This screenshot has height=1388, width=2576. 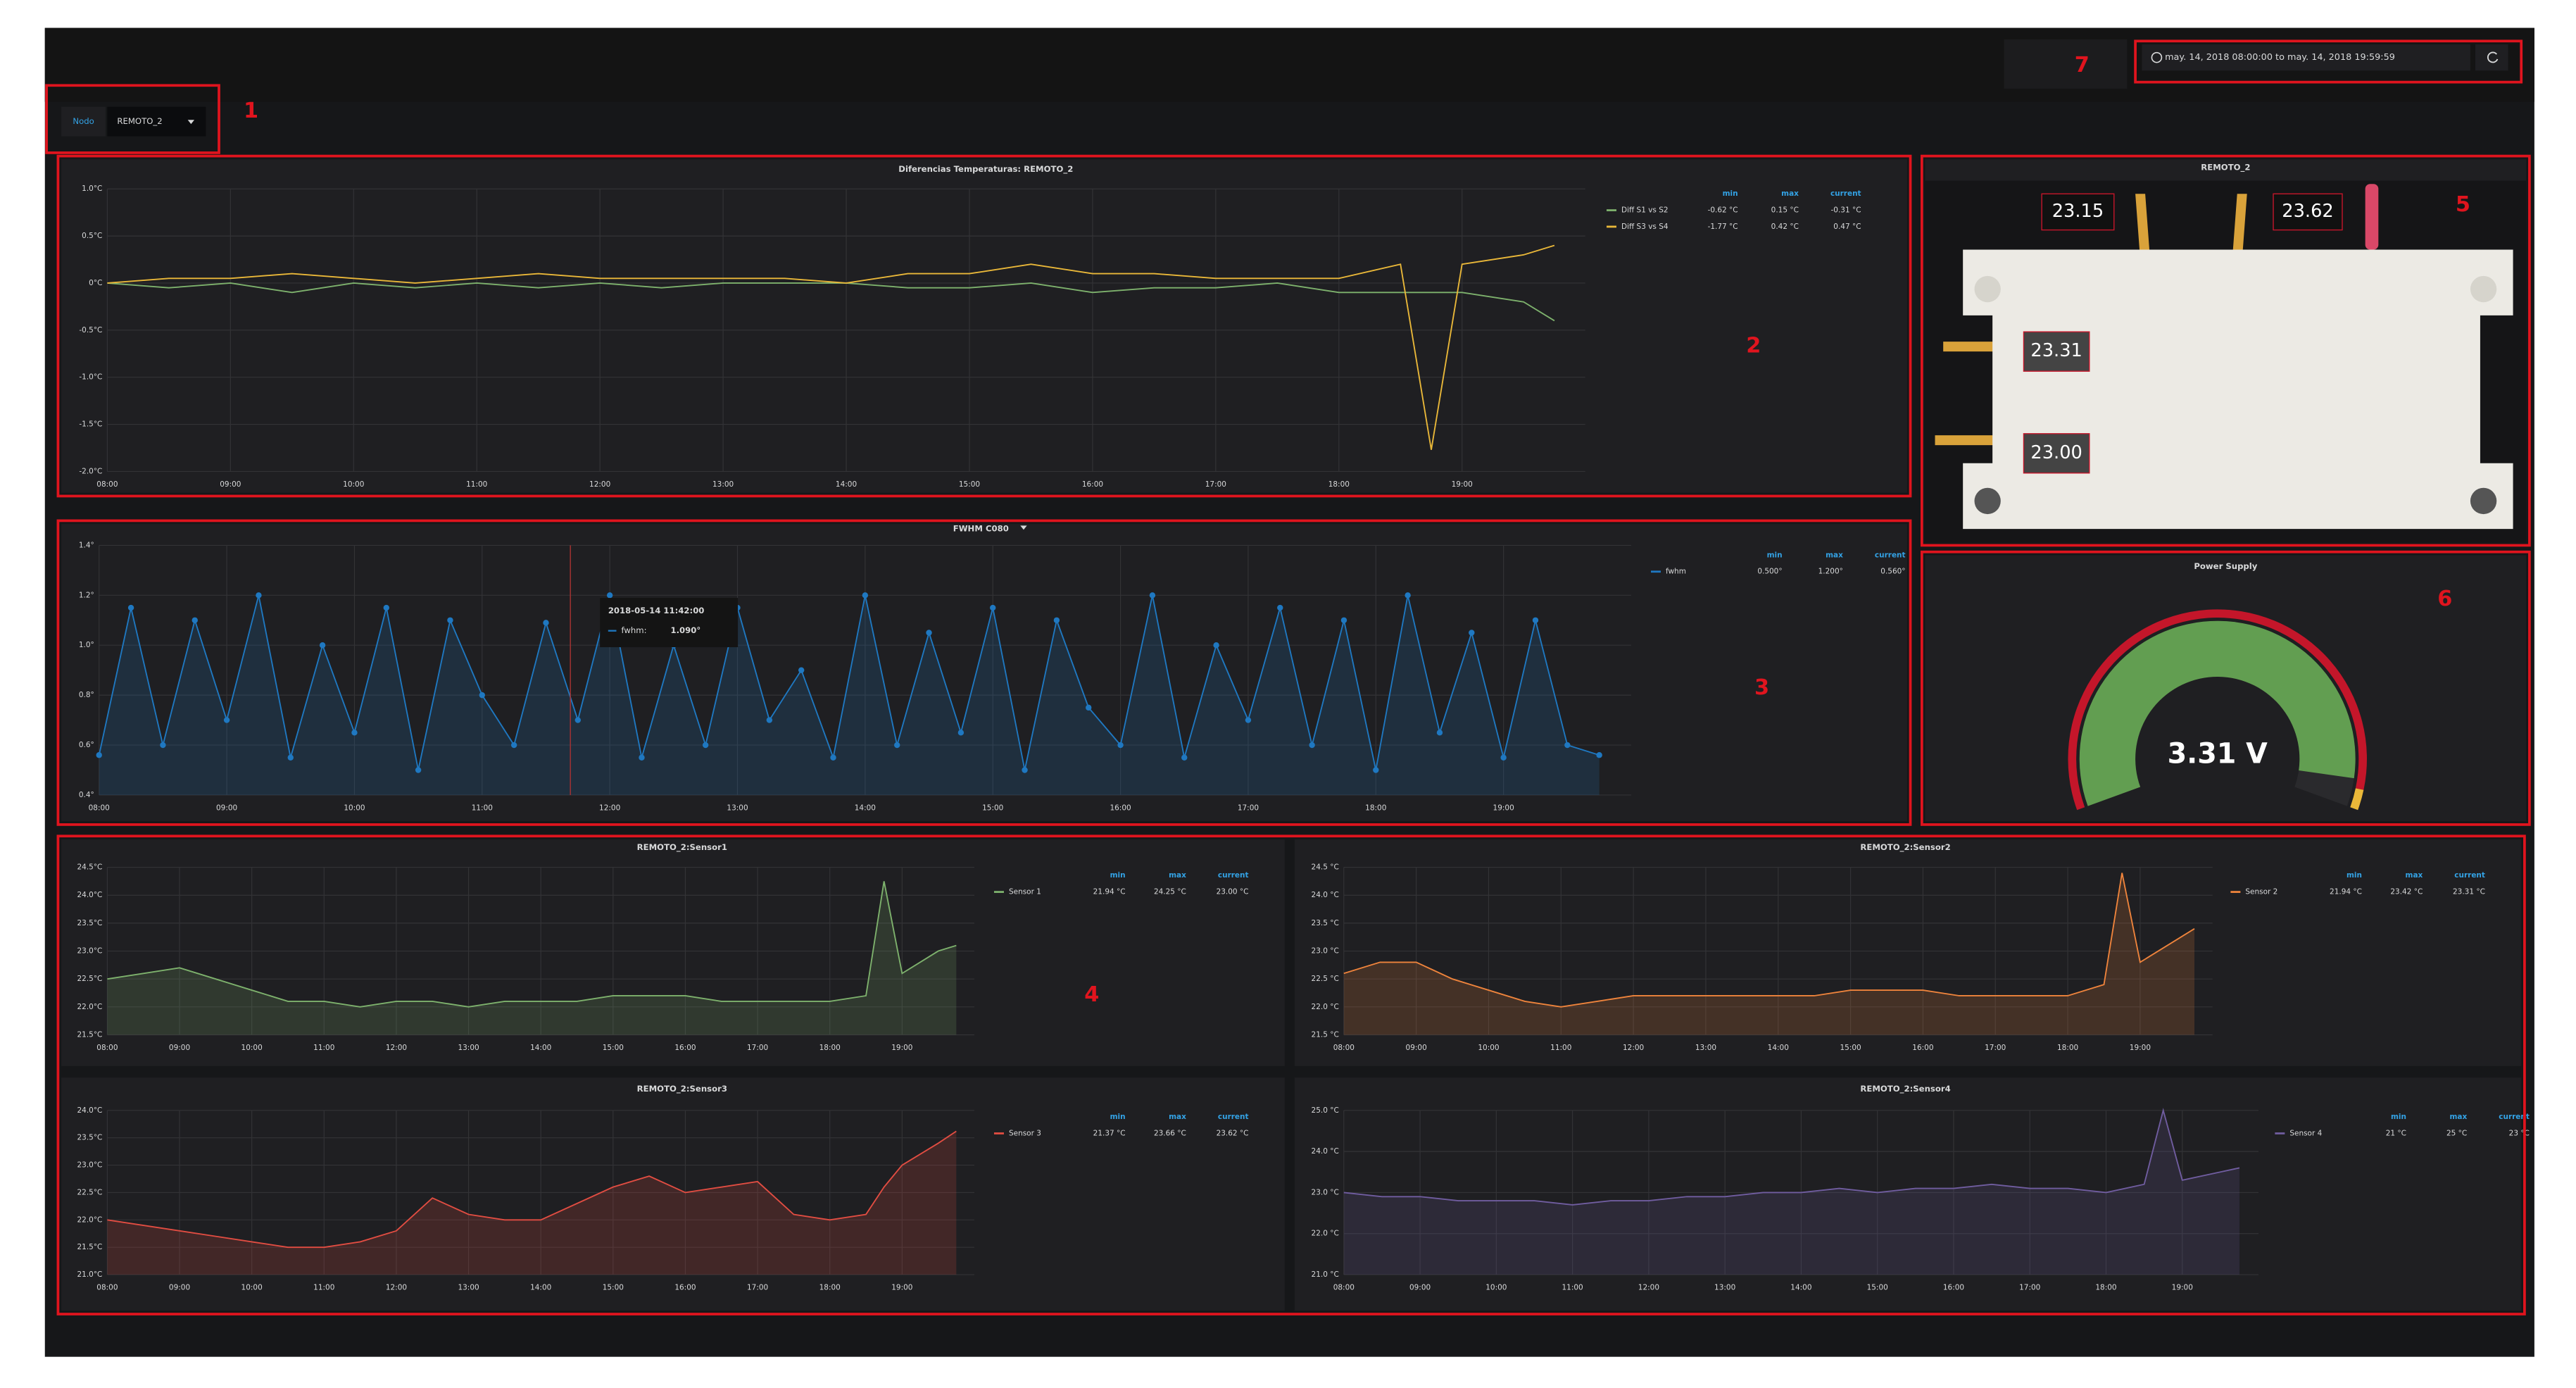 What do you see at coordinates (2444, 599) in the screenshot?
I see `annotation-number: 6` at bounding box center [2444, 599].